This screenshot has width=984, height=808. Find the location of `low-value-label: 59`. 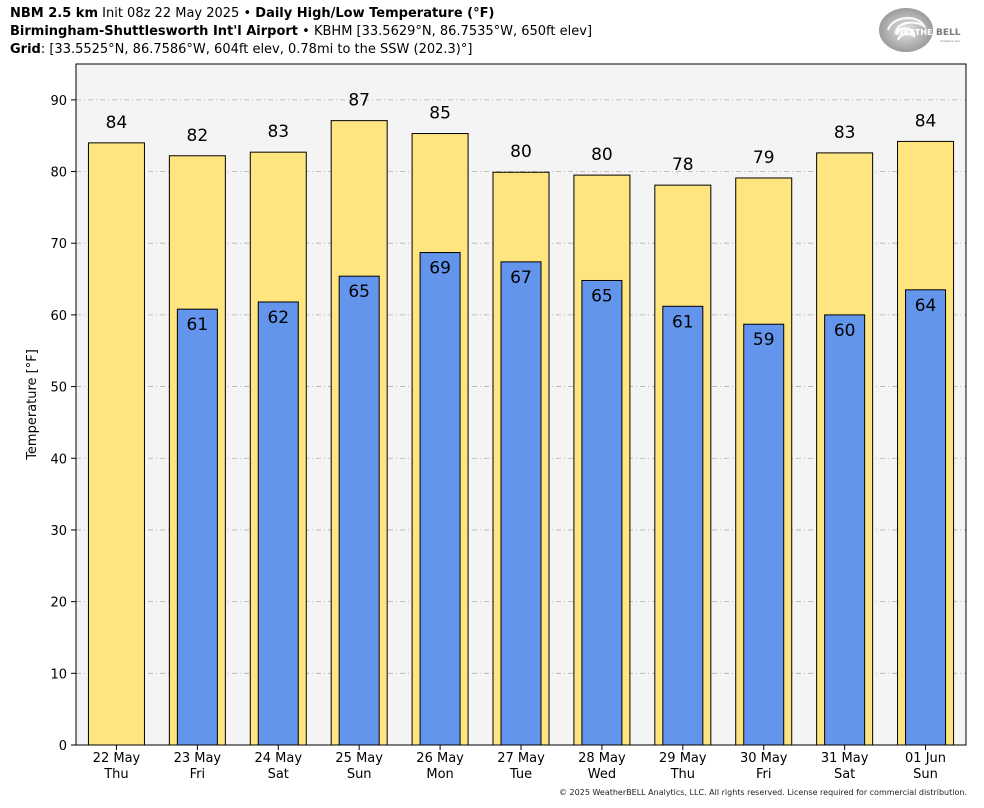

low-value-label: 59 is located at coordinates (764, 340).